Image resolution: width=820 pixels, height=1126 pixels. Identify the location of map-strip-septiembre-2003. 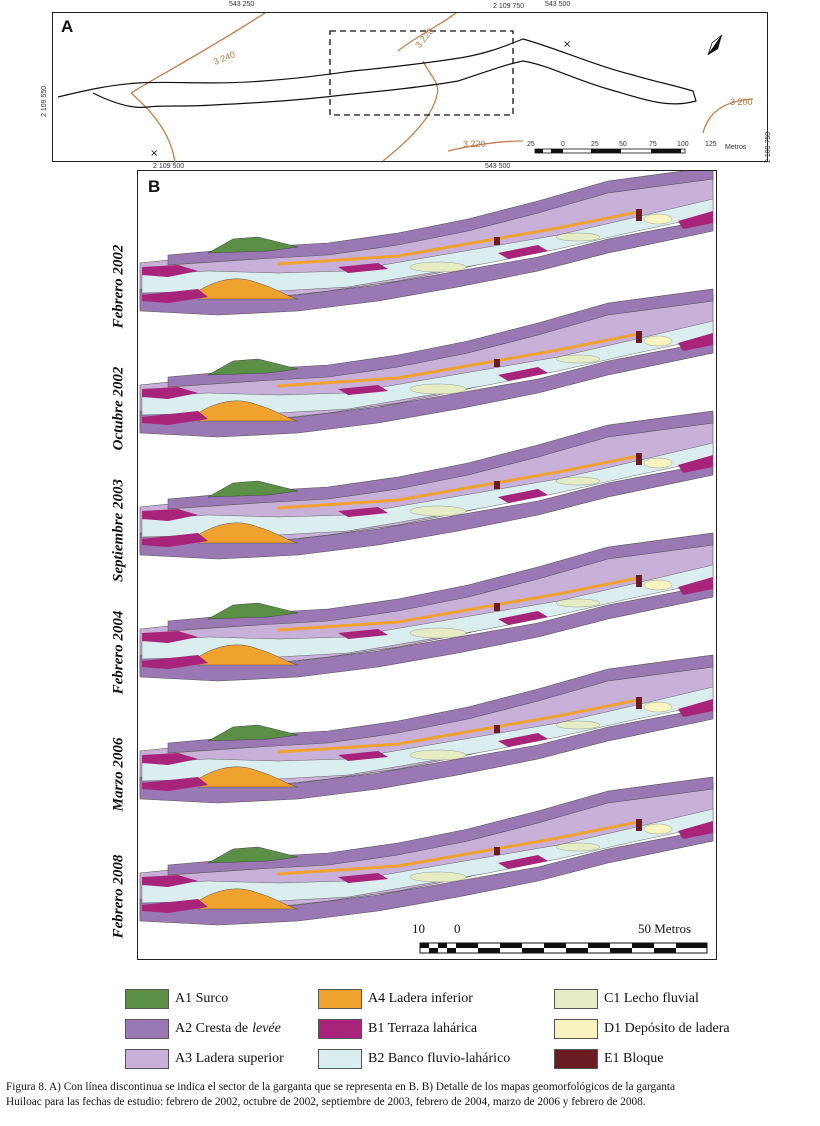
(426, 485).